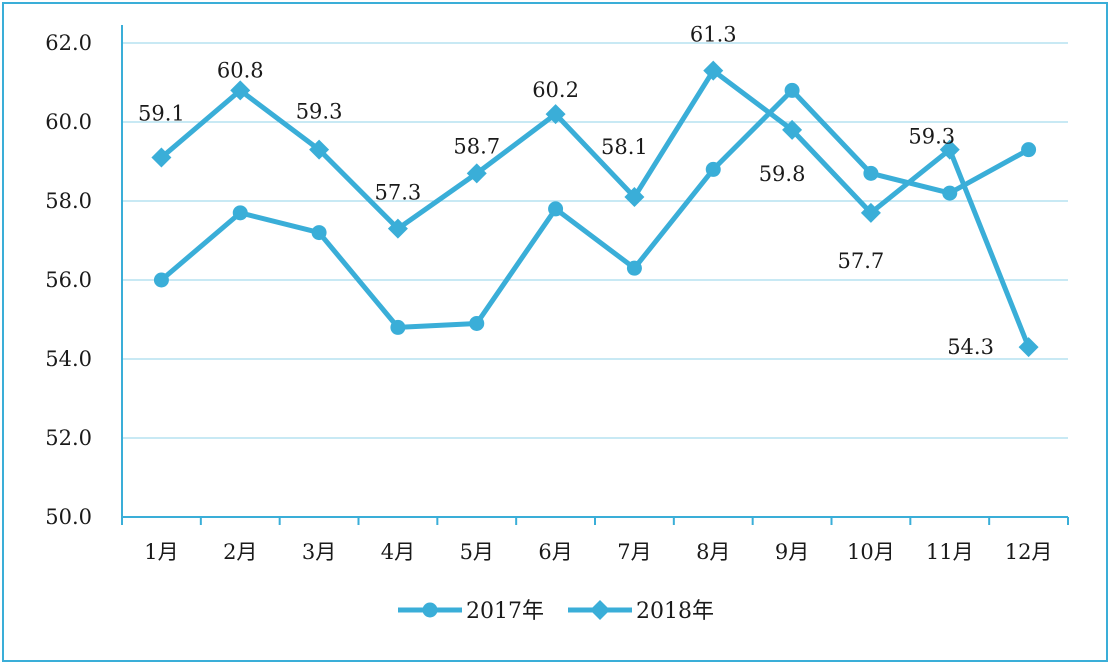 The image size is (1114, 668). What do you see at coordinates (68, 517) in the screenshot?
I see `y-tick-label: 50.0` at bounding box center [68, 517].